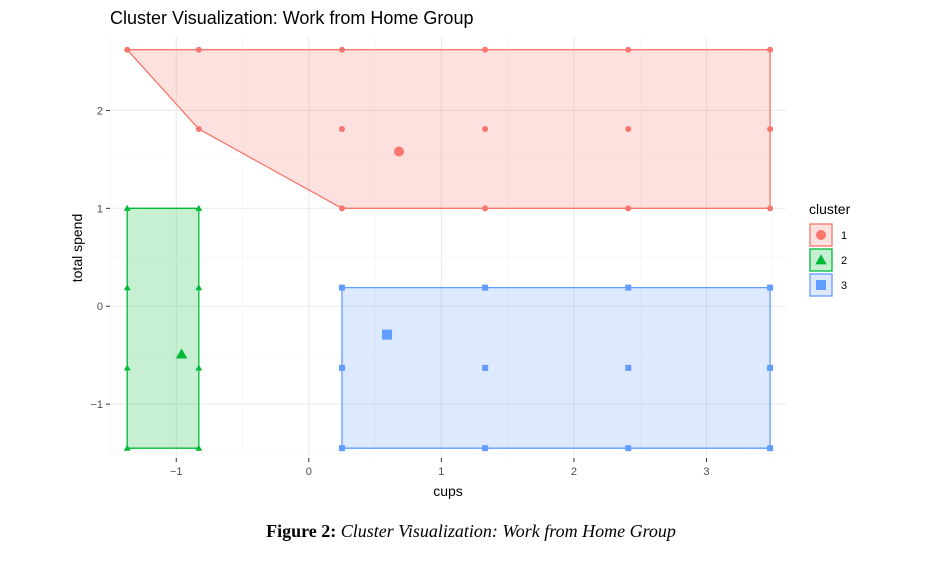 This screenshot has width=942, height=570. I want to click on cluster-2-centroid, so click(181, 353).